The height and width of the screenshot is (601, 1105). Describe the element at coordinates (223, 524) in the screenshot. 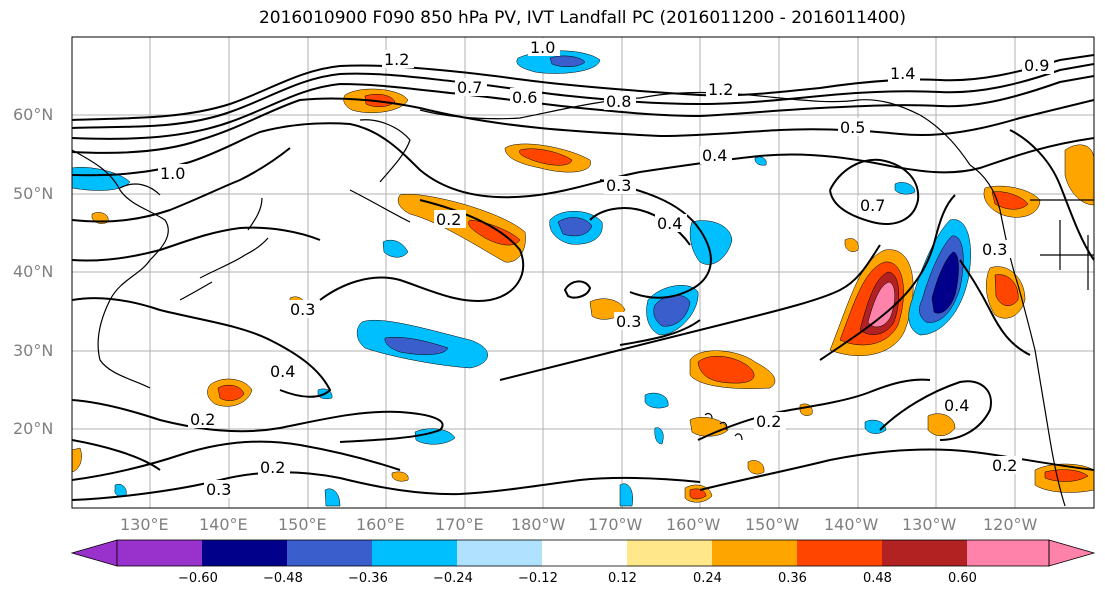

I see `lon-label: 140°E` at that location.